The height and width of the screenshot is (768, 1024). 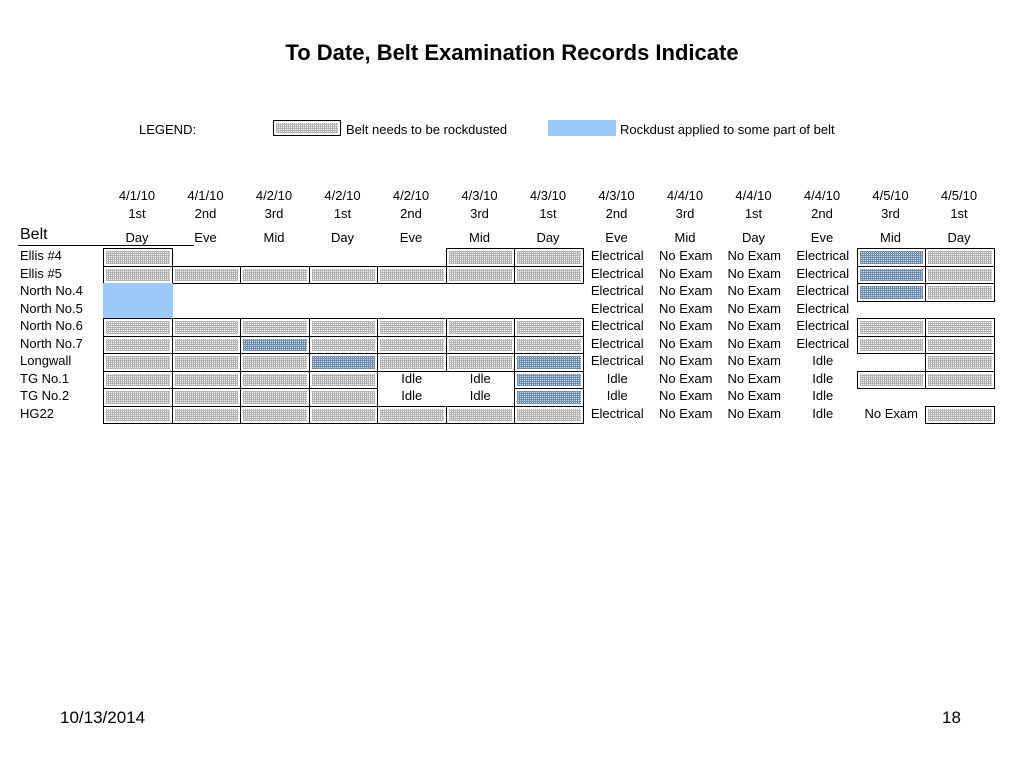 What do you see at coordinates (480, 217) in the screenshot?
I see `column-header-6: 4/3/10 3rd Mid` at bounding box center [480, 217].